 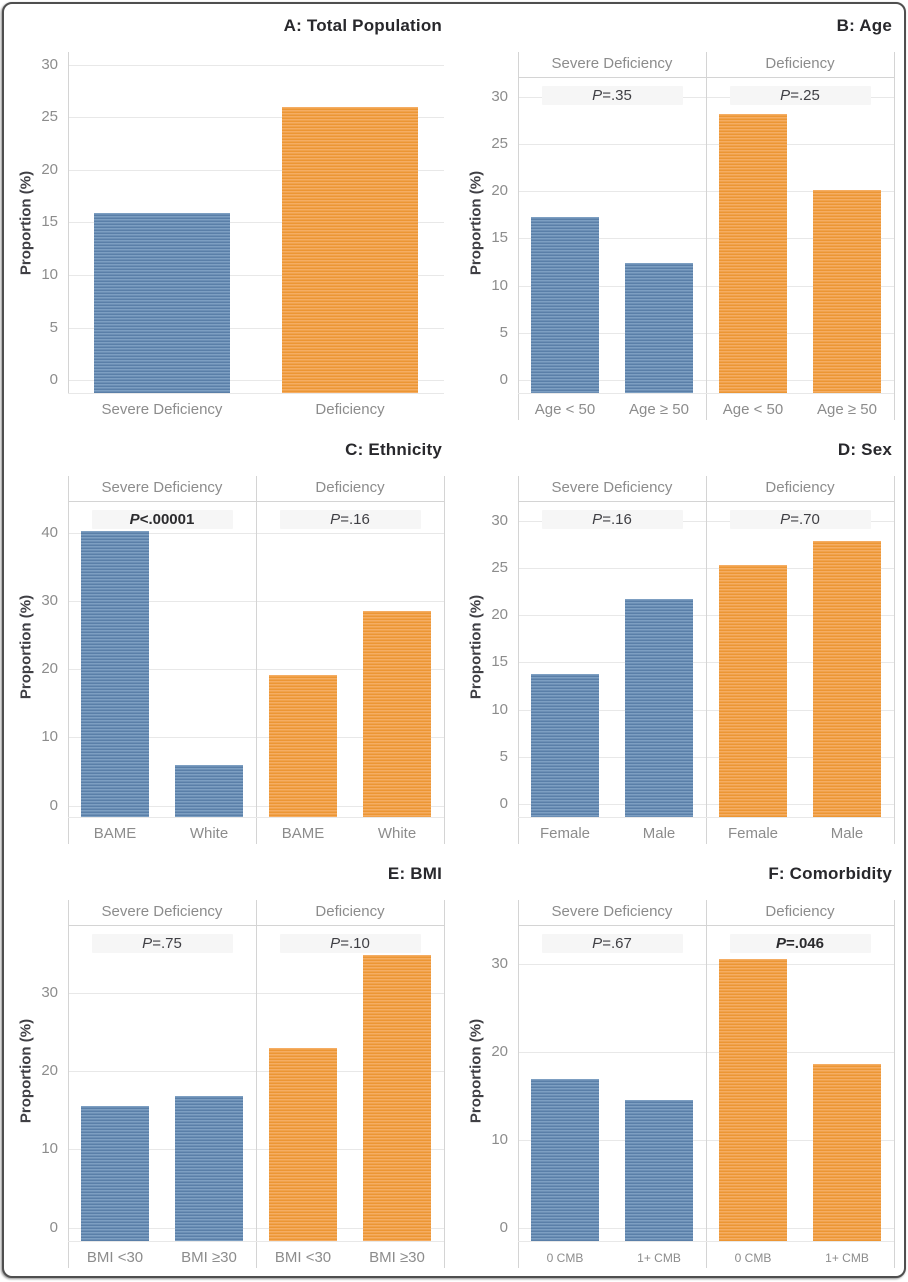 What do you see at coordinates (565, 1258) in the screenshot?
I see `x-category-label: 0 CMB` at bounding box center [565, 1258].